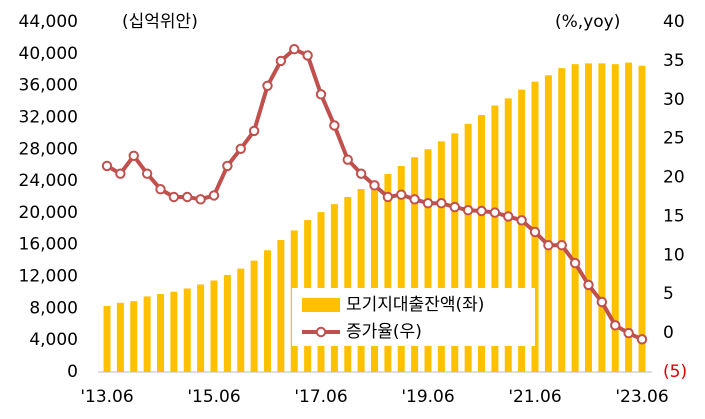 This screenshot has width=705, height=419. I want to click on x-tick-label: '15.06, so click(213, 397).